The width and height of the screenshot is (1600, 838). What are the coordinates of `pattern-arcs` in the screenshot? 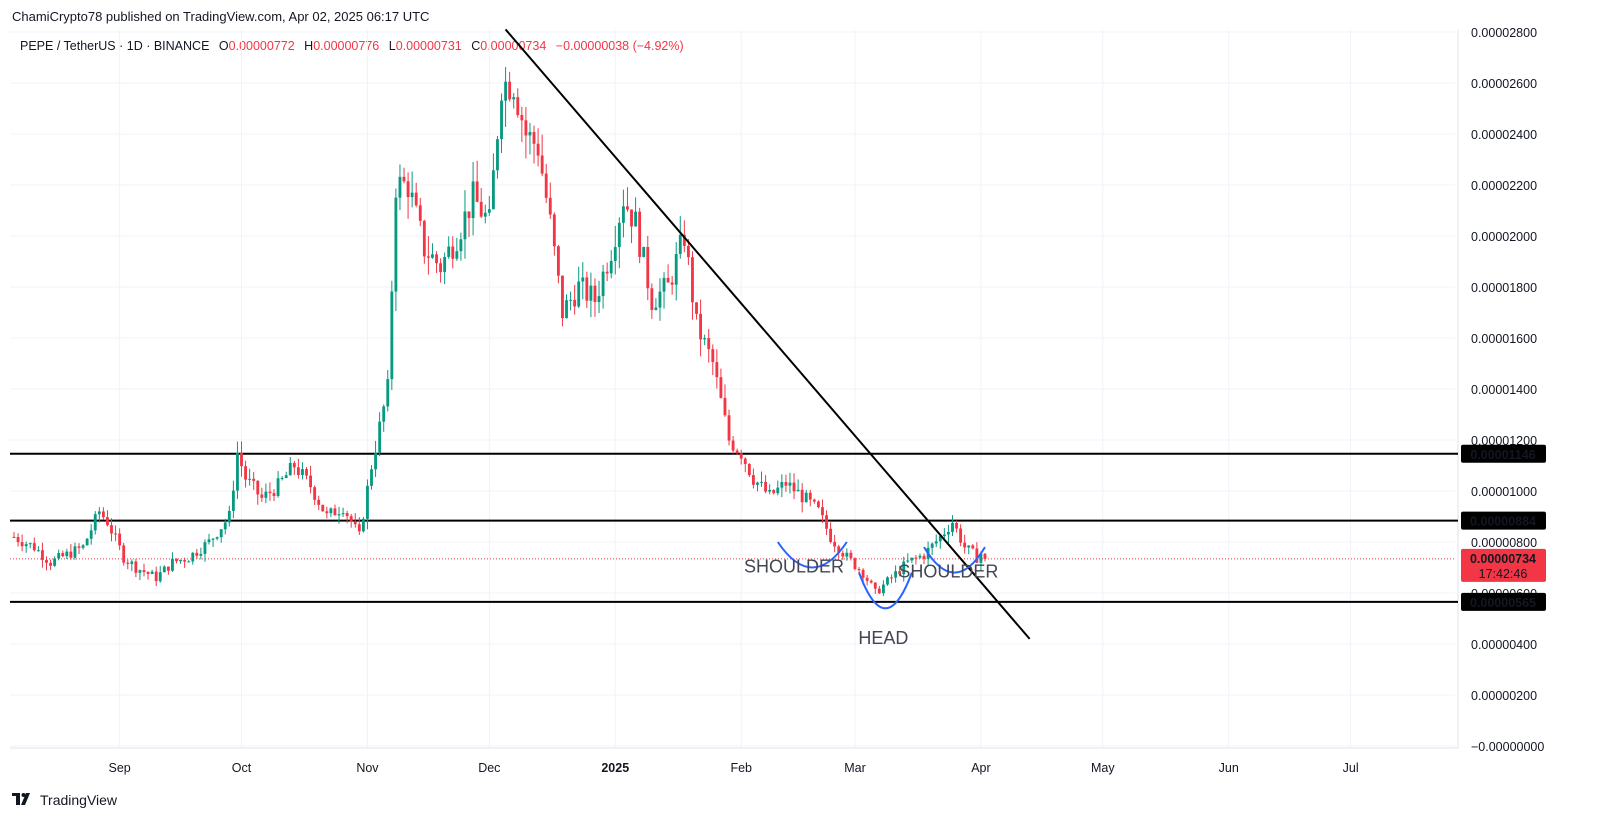 It's located at (881, 575).